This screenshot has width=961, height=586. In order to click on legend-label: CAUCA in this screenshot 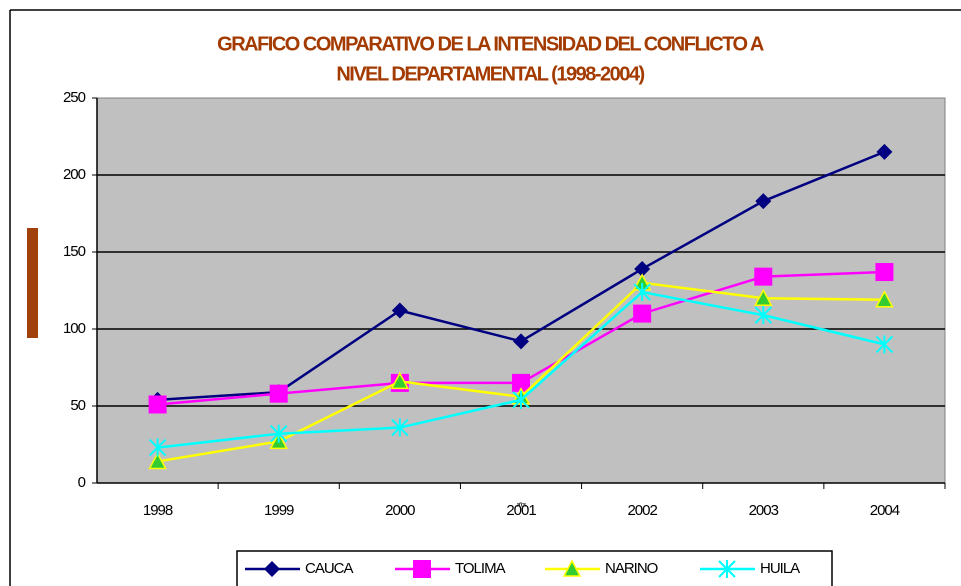, I will do `click(329, 568)`.